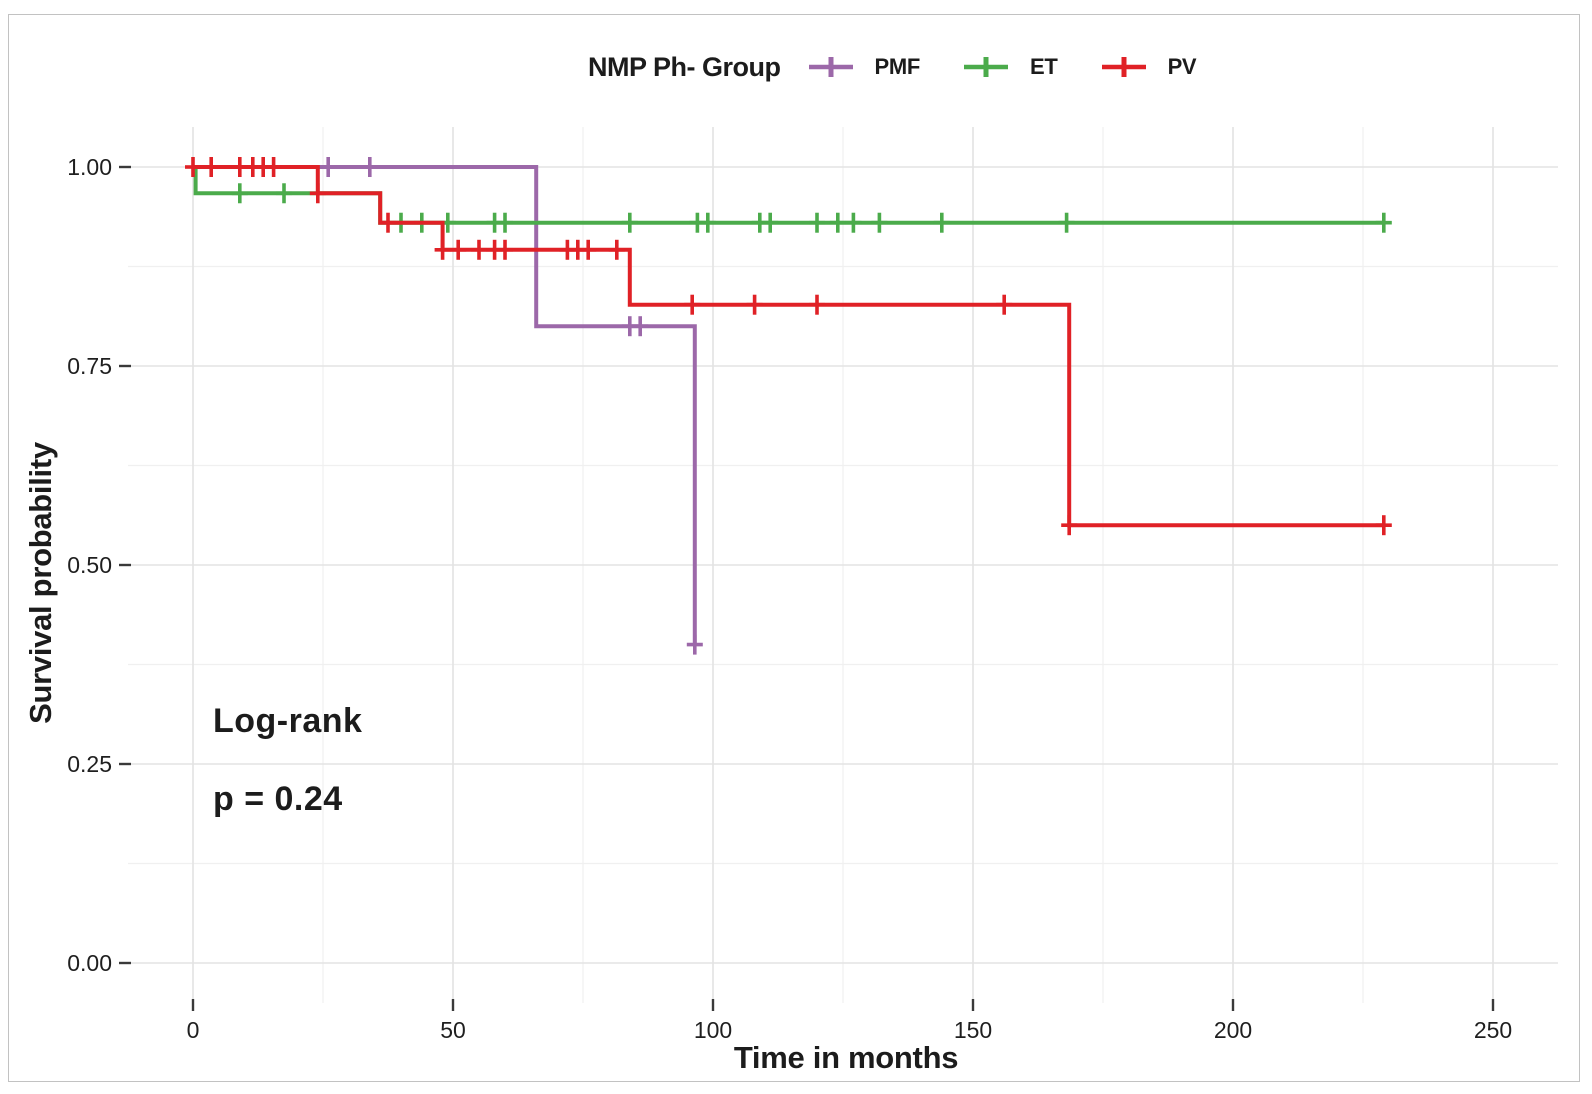  I want to click on logrank-annotation: Log-rank, so click(288, 721).